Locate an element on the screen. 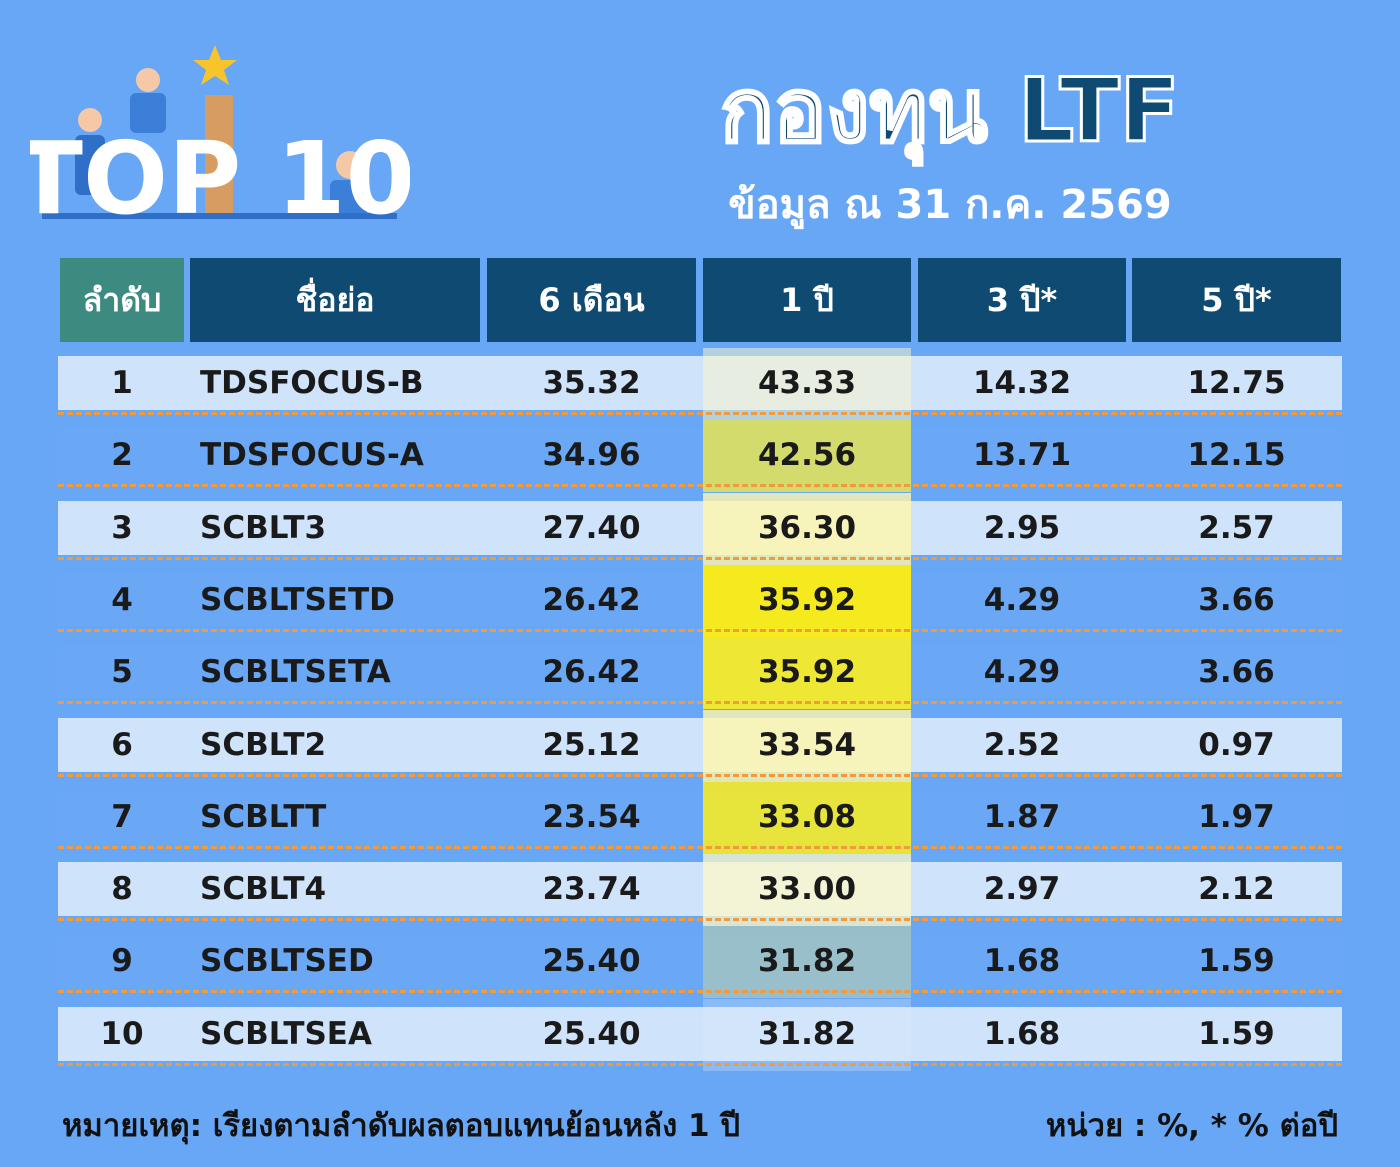  table-cell: 33.54 is located at coordinates (807, 744).